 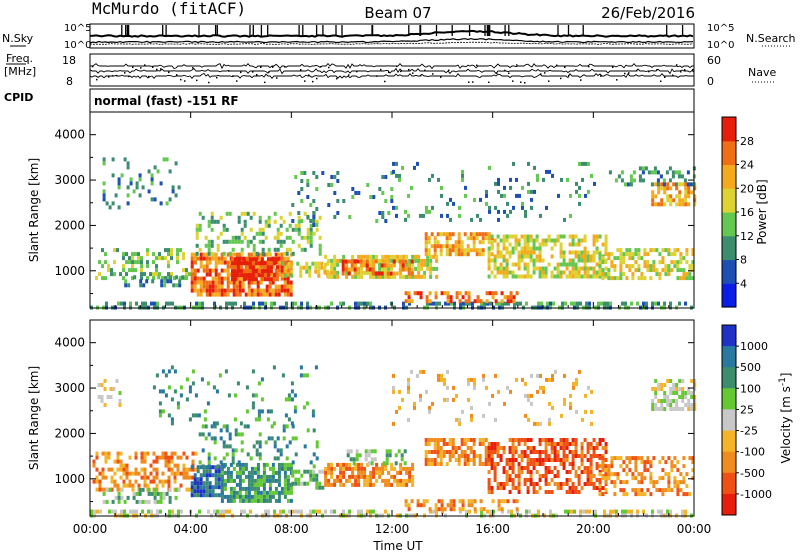 What do you see at coordinates (397, 546) in the screenshot?
I see `x-axis-label: Time UT` at bounding box center [397, 546].